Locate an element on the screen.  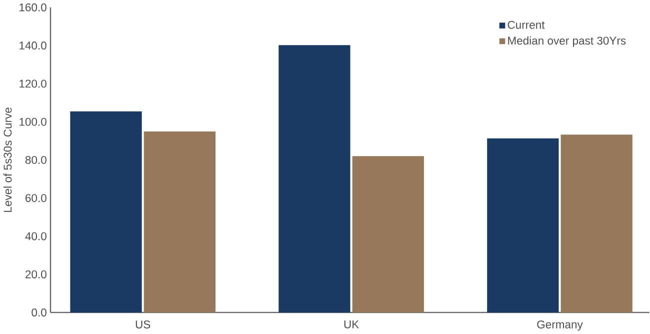
legend-label: Current is located at coordinates (526, 24).